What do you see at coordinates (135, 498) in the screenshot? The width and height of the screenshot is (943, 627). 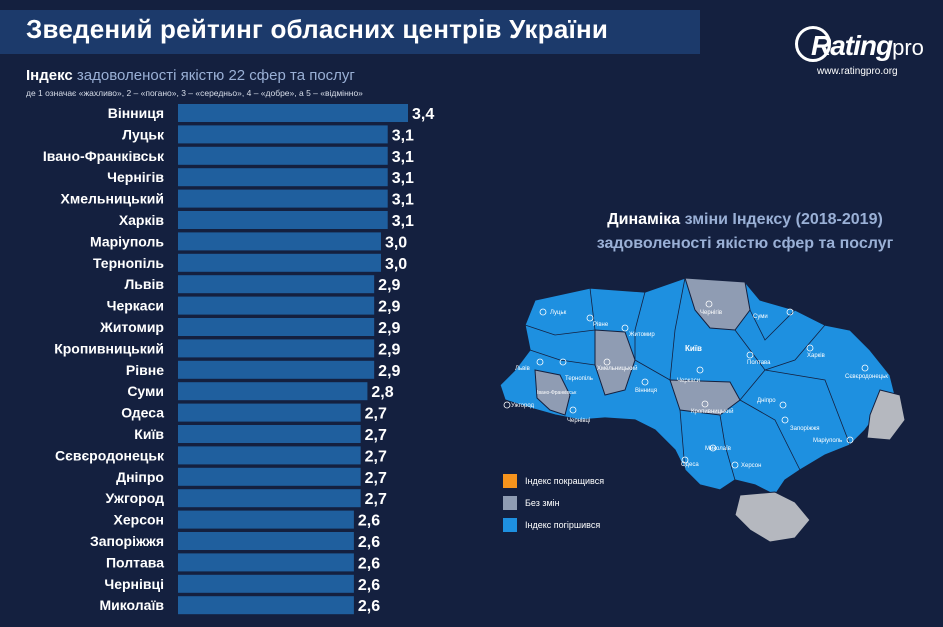 I see `bar-category-label: Ужгород` at bounding box center [135, 498].